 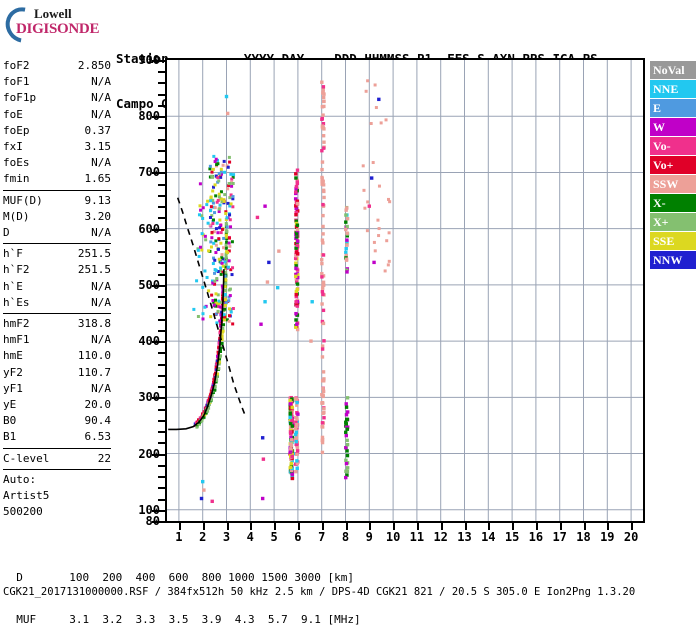 I want to click on param-row-foes: foEs N/A, so click(x=57, y=163).